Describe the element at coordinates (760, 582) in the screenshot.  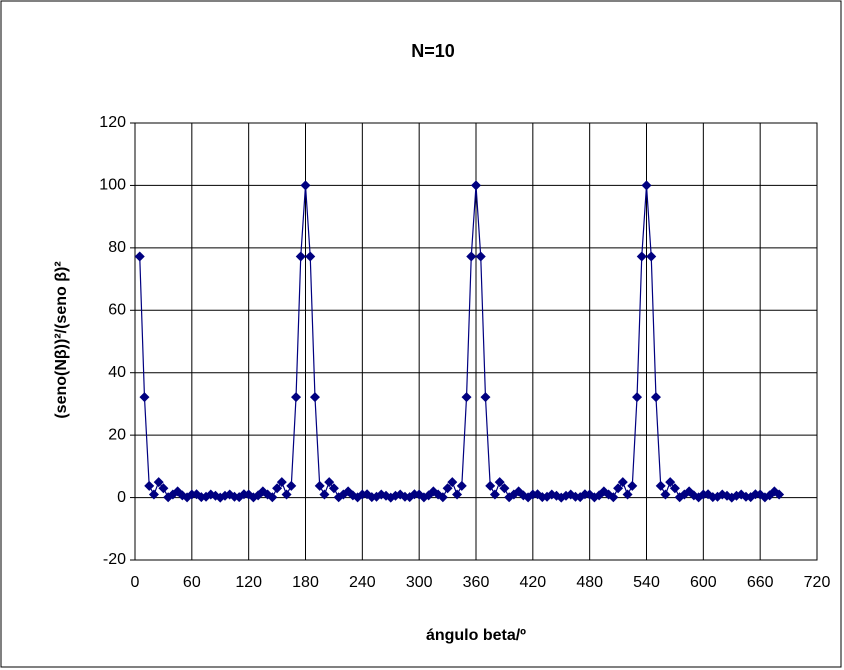
I see `x-tick-label: 660` at that location.